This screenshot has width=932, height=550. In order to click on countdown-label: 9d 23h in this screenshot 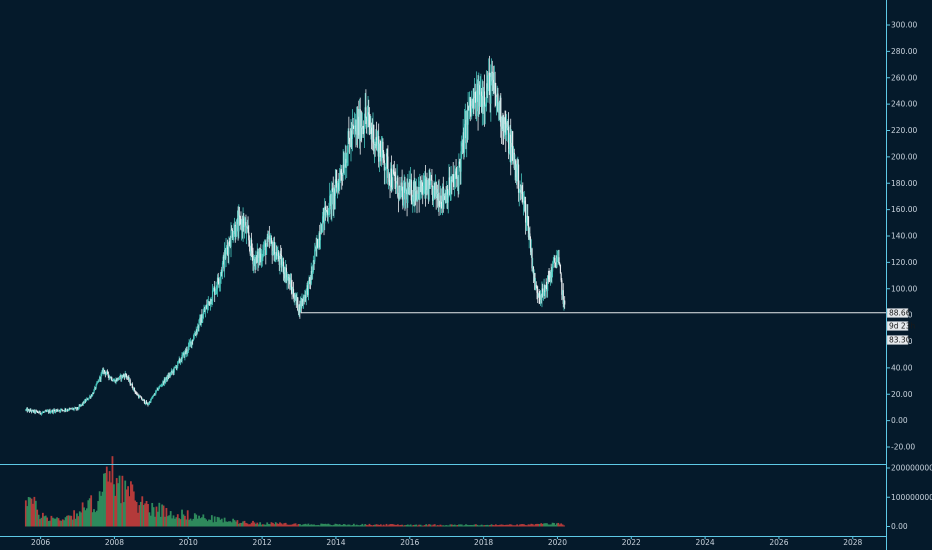, I will do `click(900, 326)`.